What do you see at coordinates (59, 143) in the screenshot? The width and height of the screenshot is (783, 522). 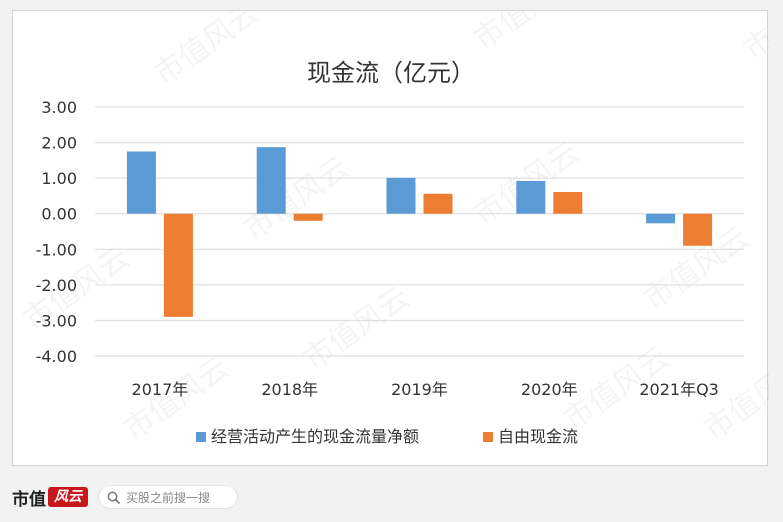 I see `y-tick-label: 2.00` at bounding box center [59, 143].